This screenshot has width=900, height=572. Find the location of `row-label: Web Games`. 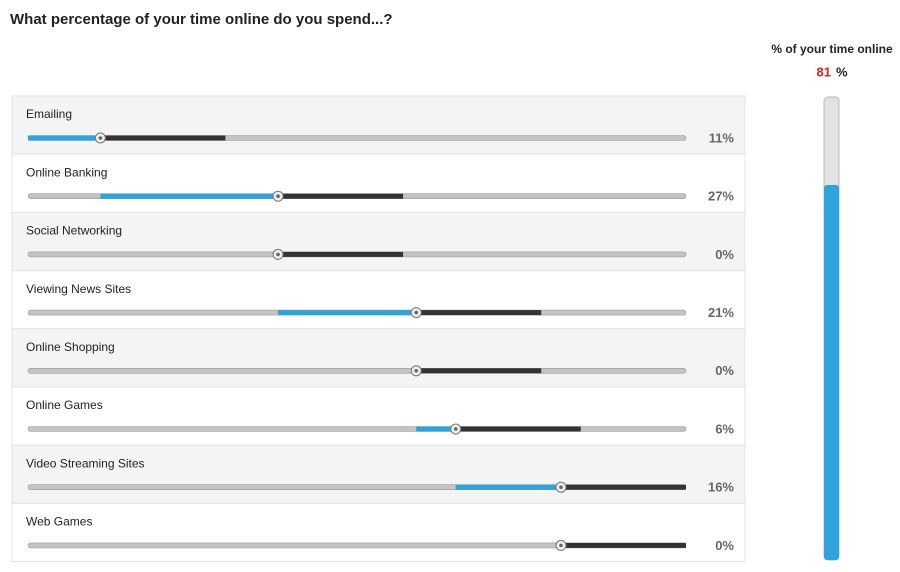

row-label: Web Games is located at coordinates (59, 522).